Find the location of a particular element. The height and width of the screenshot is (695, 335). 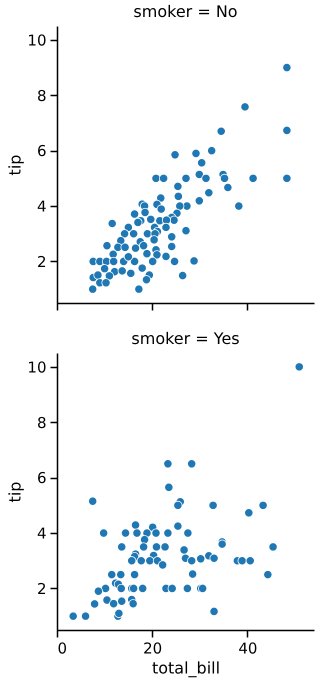

x-tick-label: 20 is located at coordinates (152, 649).